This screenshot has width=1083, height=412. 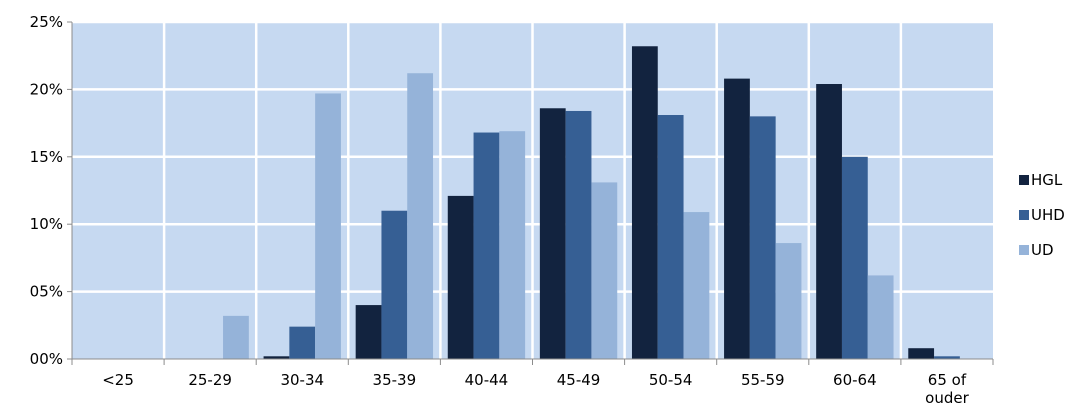 I want to click on x-tick-label: 35-39, so click(x=395, y=380).